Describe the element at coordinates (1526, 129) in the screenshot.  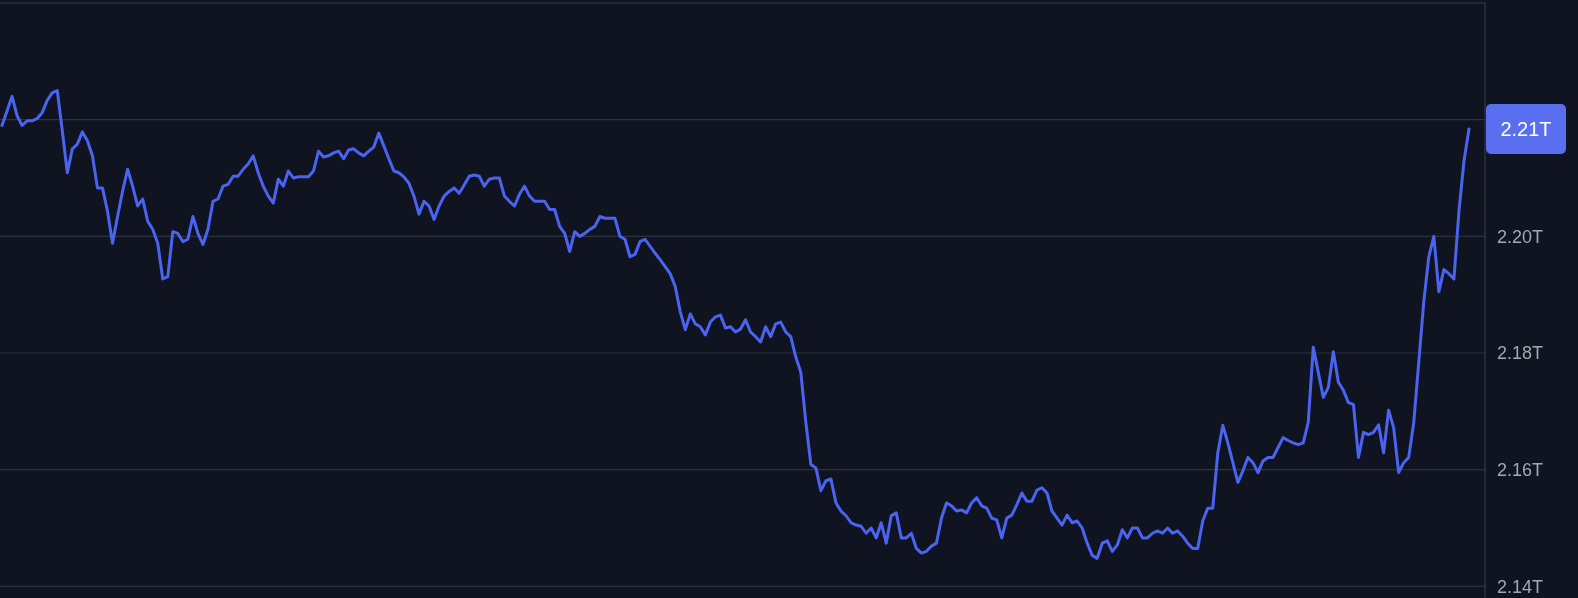
I see `text: 2.21T` at that location.